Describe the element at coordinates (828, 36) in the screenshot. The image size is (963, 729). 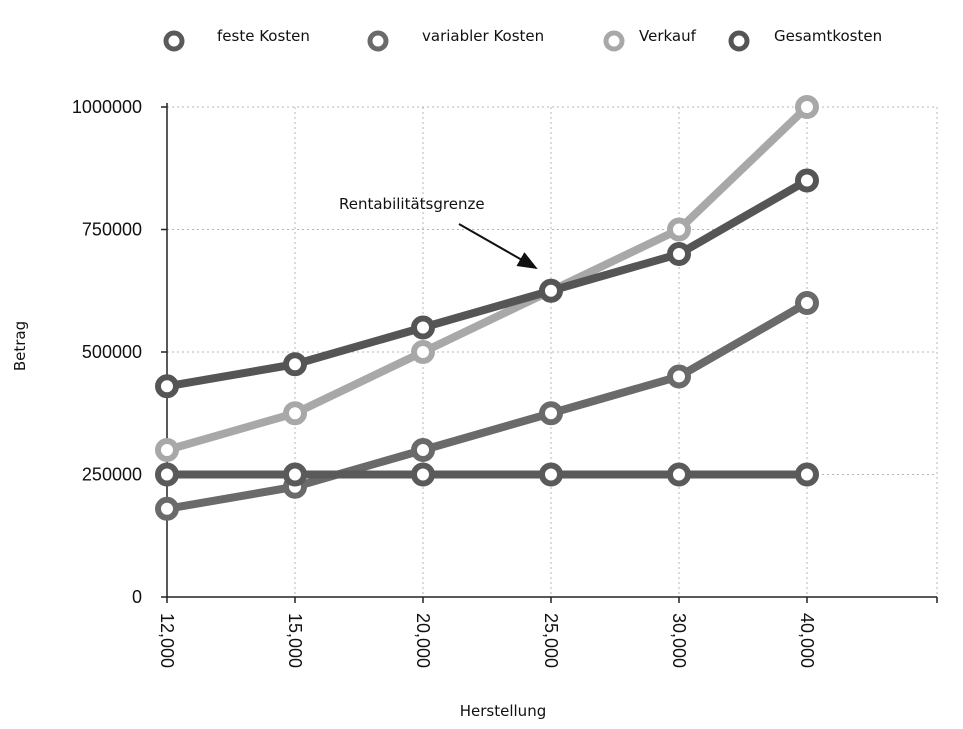
I see `legend-label: Gesamtkosten` at that location.